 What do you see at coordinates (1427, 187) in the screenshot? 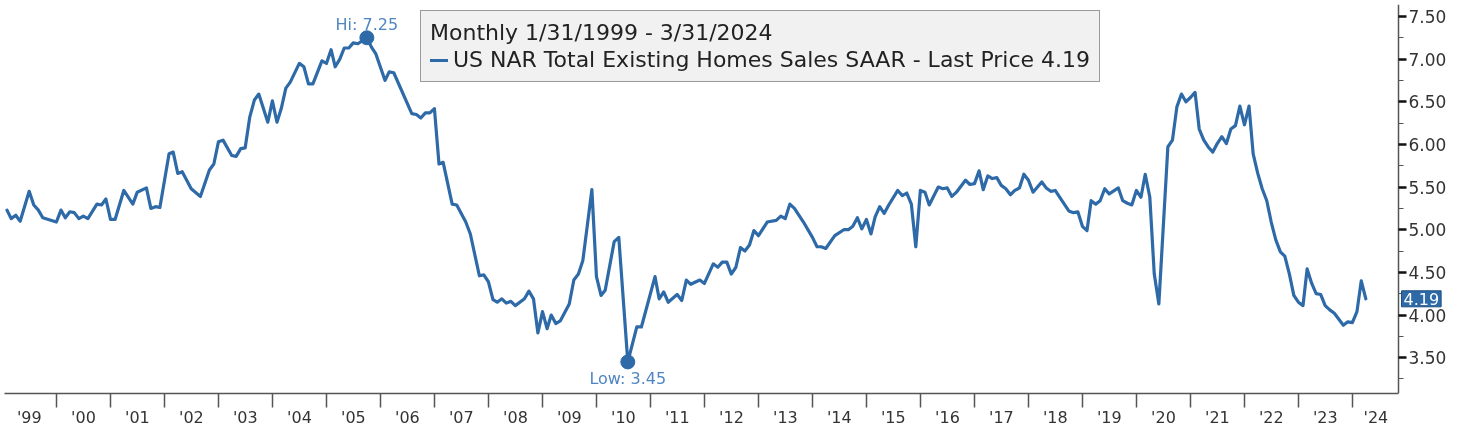
I see `y-tick-label: 5.50` at bounding box center [1427, 187].